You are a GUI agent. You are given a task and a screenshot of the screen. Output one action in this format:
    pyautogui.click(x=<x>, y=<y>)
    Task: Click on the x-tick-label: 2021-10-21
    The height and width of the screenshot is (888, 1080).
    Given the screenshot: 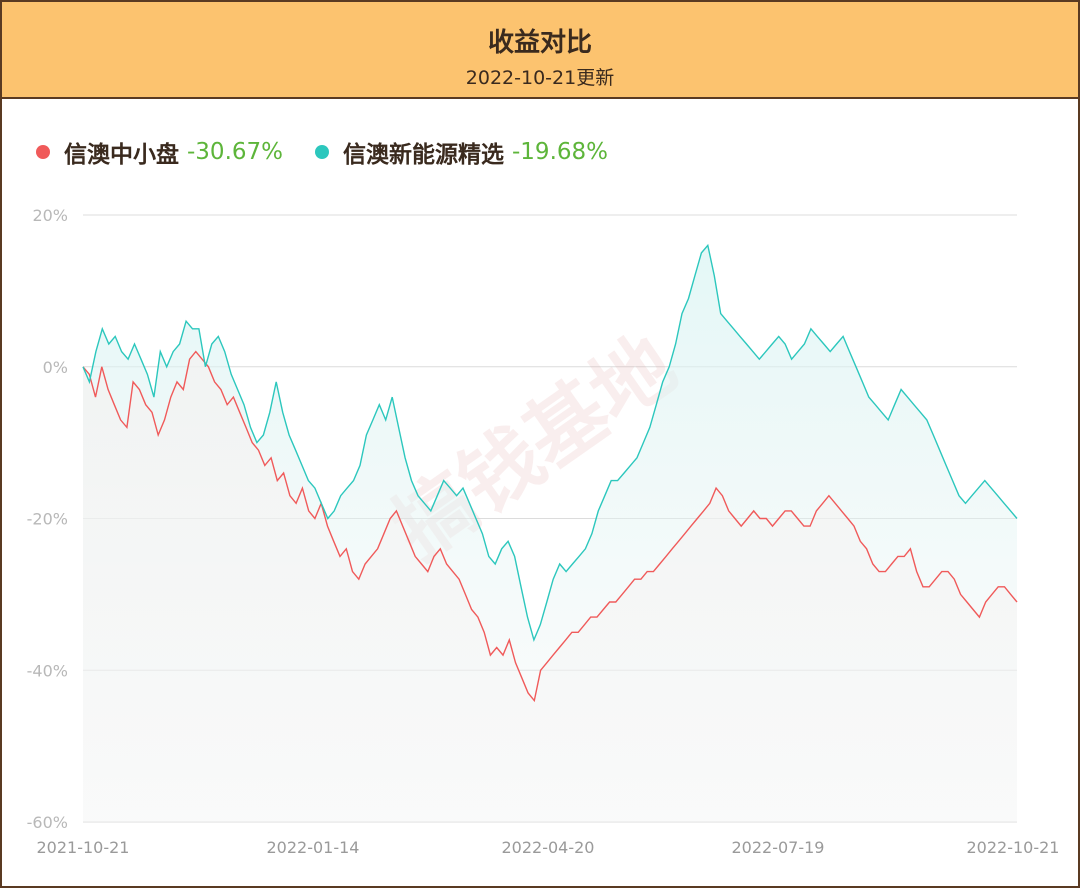 What is the action you would take?
    pyautogui.click(x=83, y=847)
    